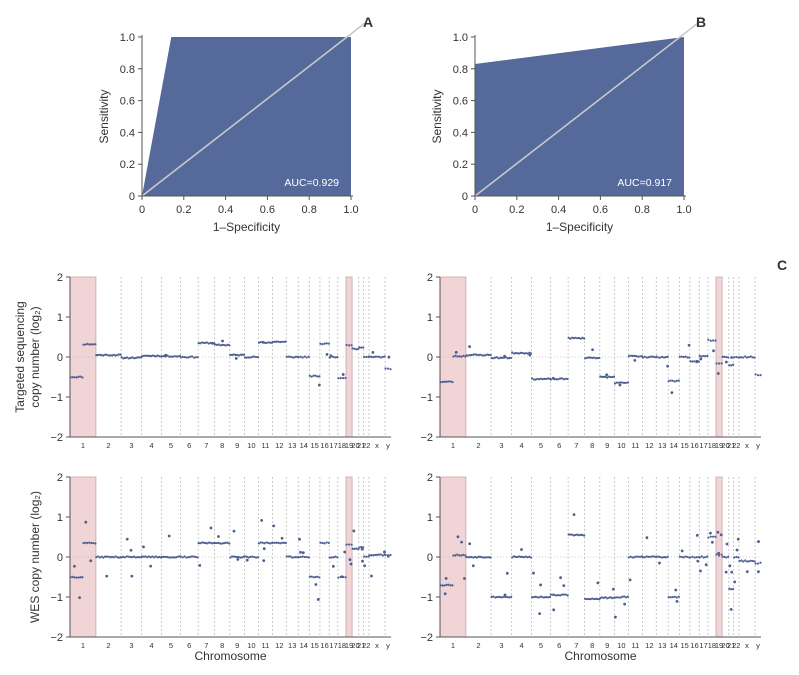 The width and height of the screenshot is (799, 675). What do you see at coordinates (355, 445) in the screenshot?
I see `chromosome-tick-label: 20` at bounding box center [355, 445].